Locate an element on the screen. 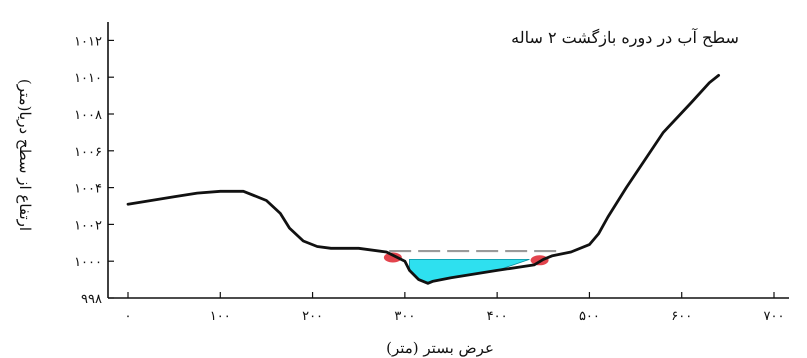 The image size is (807, 358). x-axis-title: عرض بستر (متر) is located at coordinates (440, 348).